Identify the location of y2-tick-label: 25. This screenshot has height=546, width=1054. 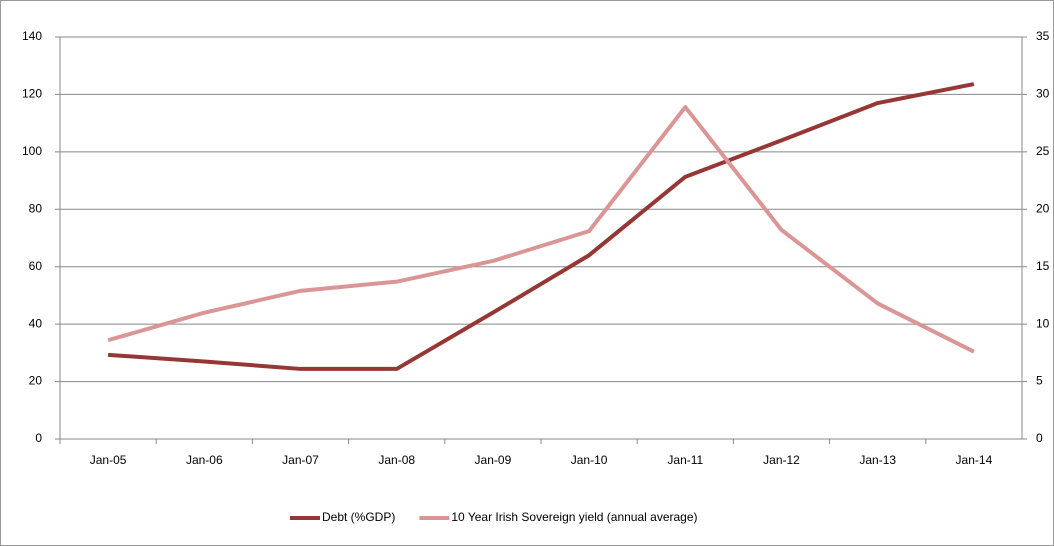
(1043, 151).